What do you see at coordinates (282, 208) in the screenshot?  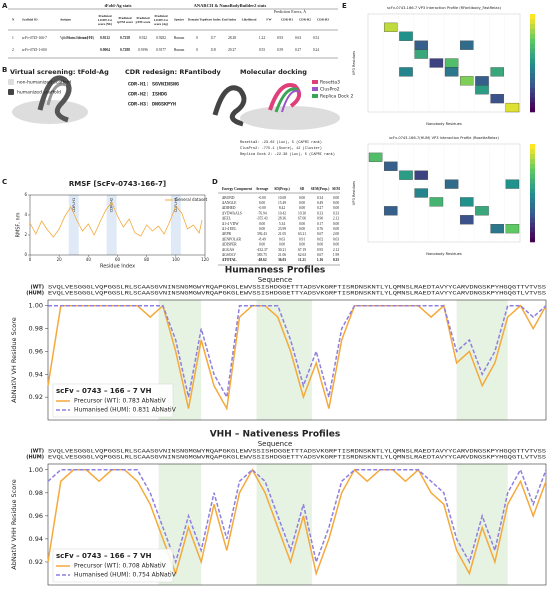 I see `table-cell: 8.42` at bounding box center [282, 208].